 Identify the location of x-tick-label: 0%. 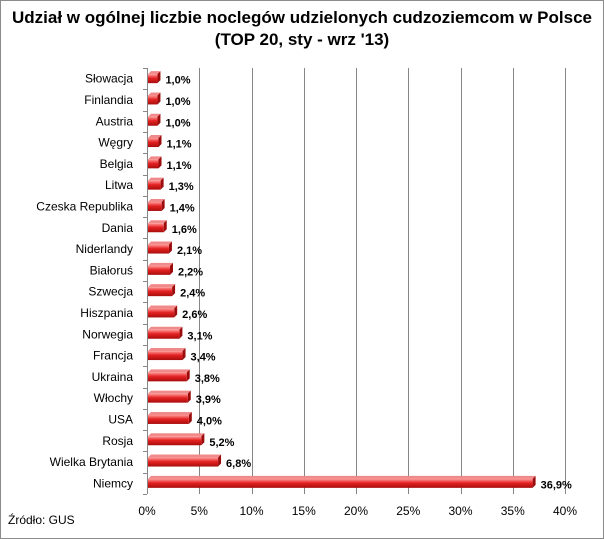
(147, 511).